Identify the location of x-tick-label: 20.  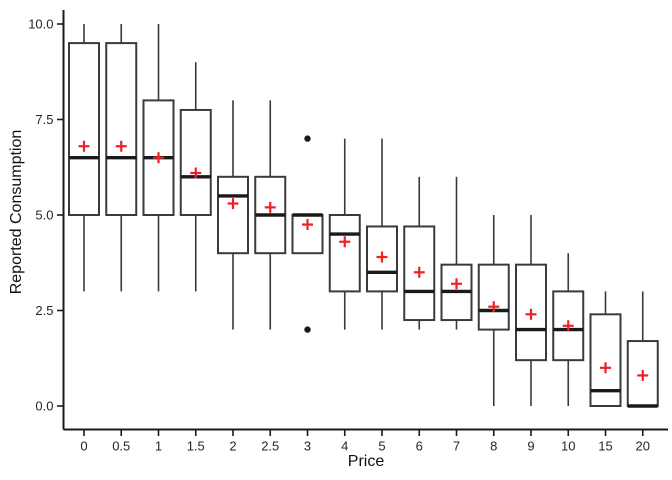
(643, 446).